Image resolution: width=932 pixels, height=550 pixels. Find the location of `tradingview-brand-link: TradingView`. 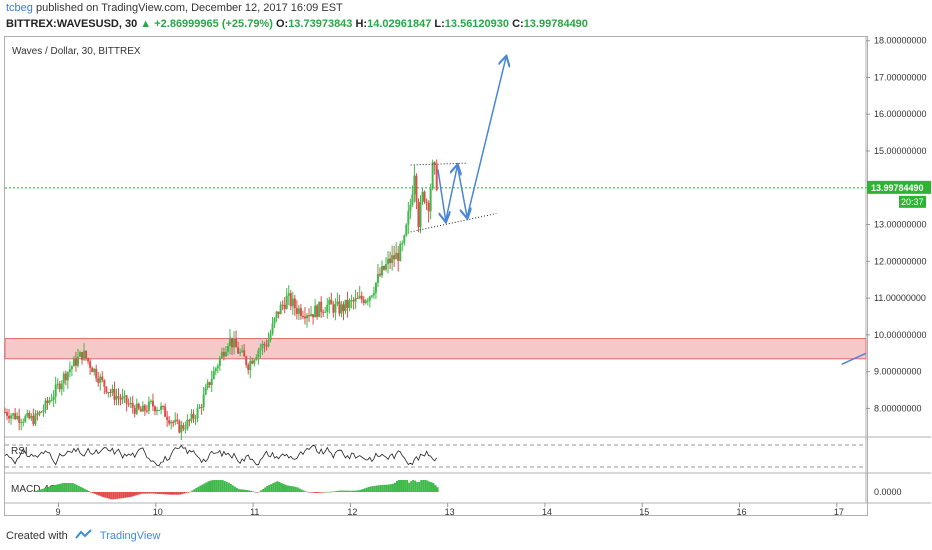

tradingview-brand-link: TradingView is located at coordinates (130, 536).